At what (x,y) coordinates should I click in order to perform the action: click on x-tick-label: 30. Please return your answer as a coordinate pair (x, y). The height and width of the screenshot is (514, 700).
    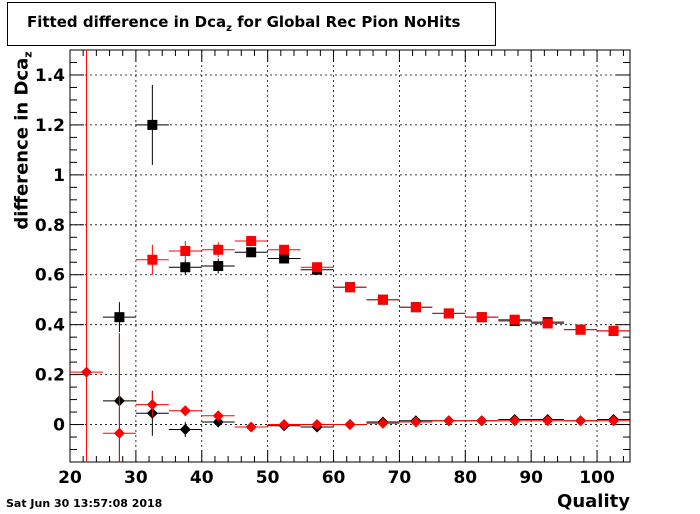
    Looking at the image, I should click on (136, 478).